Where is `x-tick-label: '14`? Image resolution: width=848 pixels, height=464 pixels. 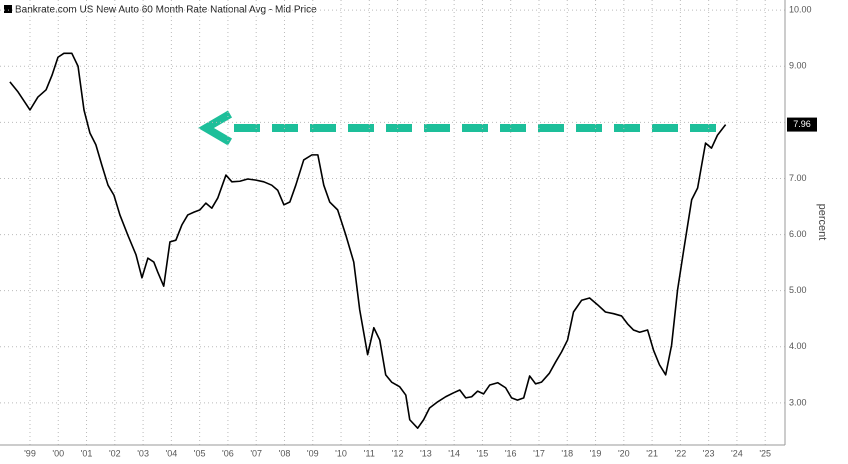 x-tick-label: '14 is located at coordinates (454, 453).